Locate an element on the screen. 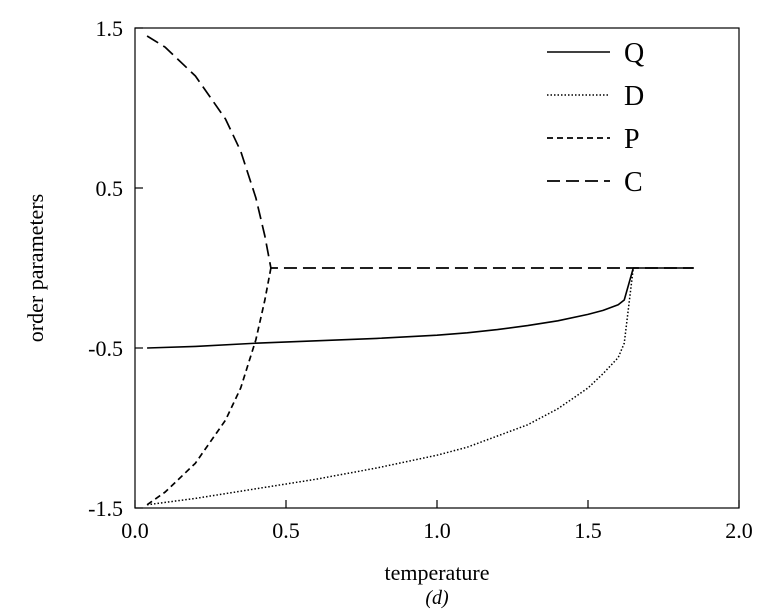  x-tick-label: 2.0 is located at coordinates (739, 530).